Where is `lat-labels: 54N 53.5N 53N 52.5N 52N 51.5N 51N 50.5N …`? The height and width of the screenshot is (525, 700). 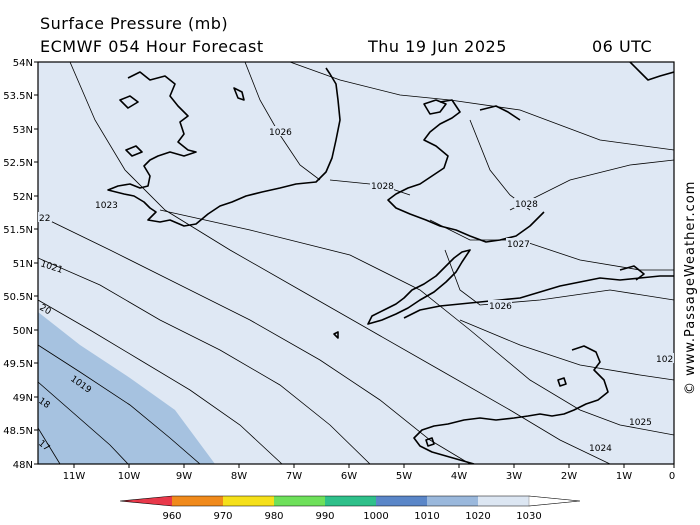 lat-labels: 54N 53.5N 53N 52.5N 52N 51.5N 51N 50.5N … is located at coordinates (18, 264).